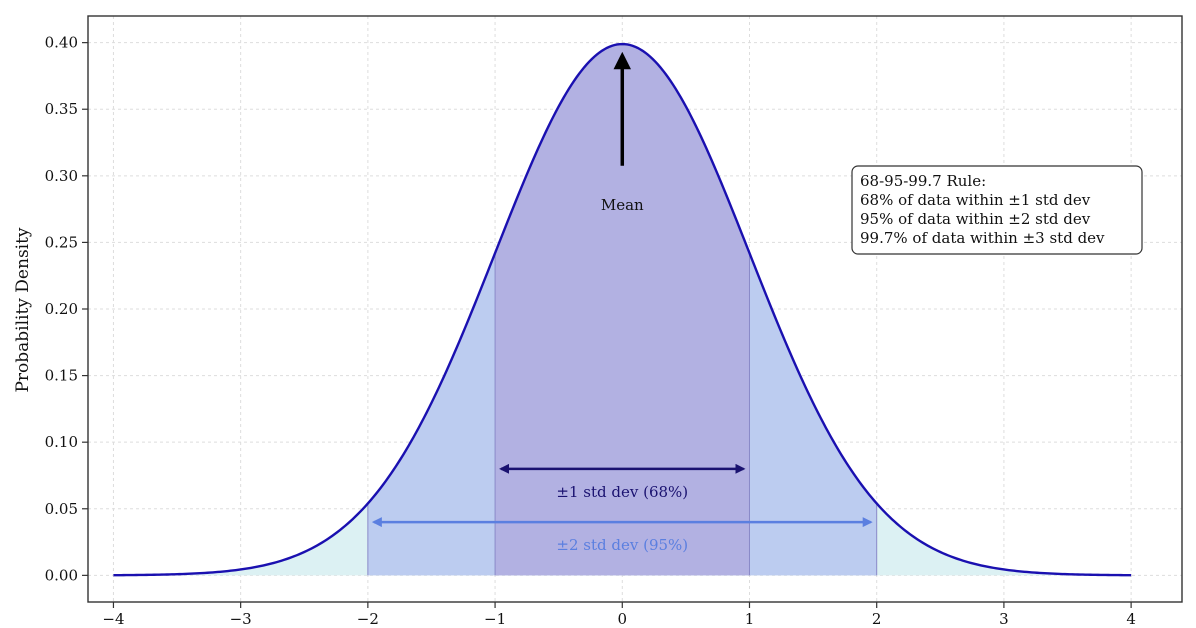  I want to click on y-axis-label: Probability Density, so click(23, 309).